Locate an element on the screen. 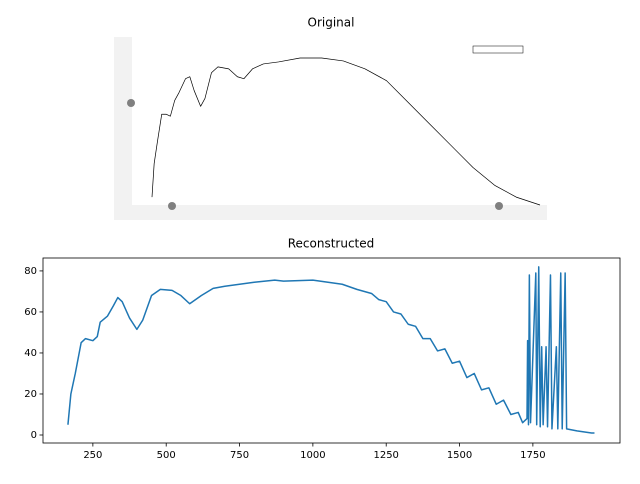 The height and width of the screenshot is (484, 640). image-legend is located at coordinates (498, 49).